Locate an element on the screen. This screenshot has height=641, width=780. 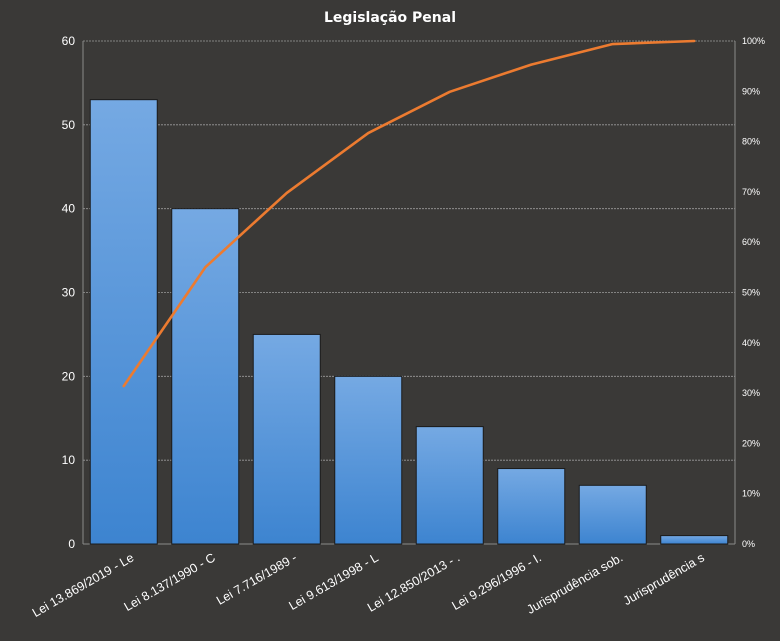
y2-tick-label: 10% is located at coordinates (751, 494).